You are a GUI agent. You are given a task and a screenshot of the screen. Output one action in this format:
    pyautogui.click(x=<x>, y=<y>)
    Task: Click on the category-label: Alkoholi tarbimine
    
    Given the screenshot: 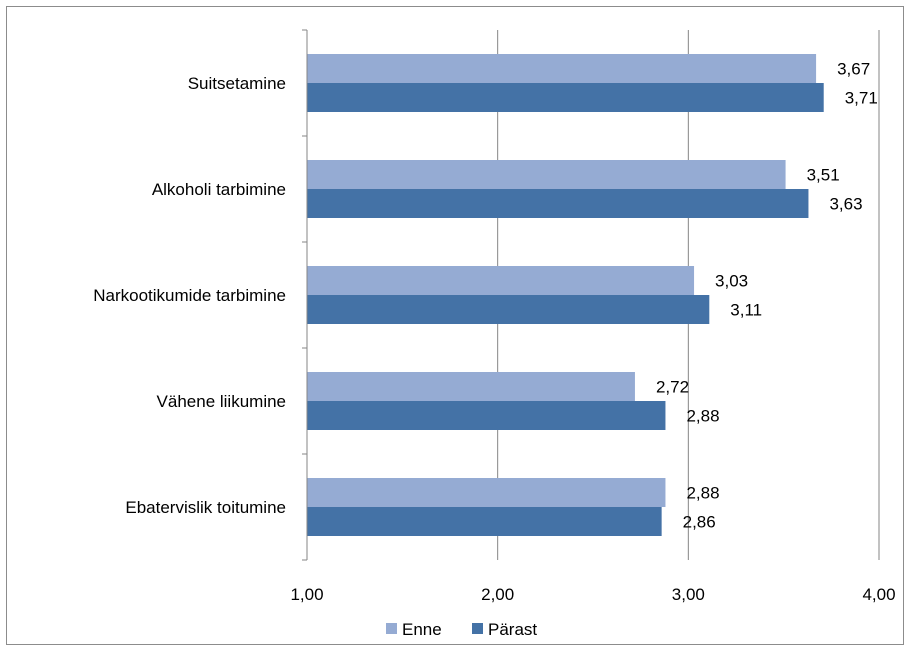 What is the action you would take?
    pyautogui.click(x=219, y=189)
    